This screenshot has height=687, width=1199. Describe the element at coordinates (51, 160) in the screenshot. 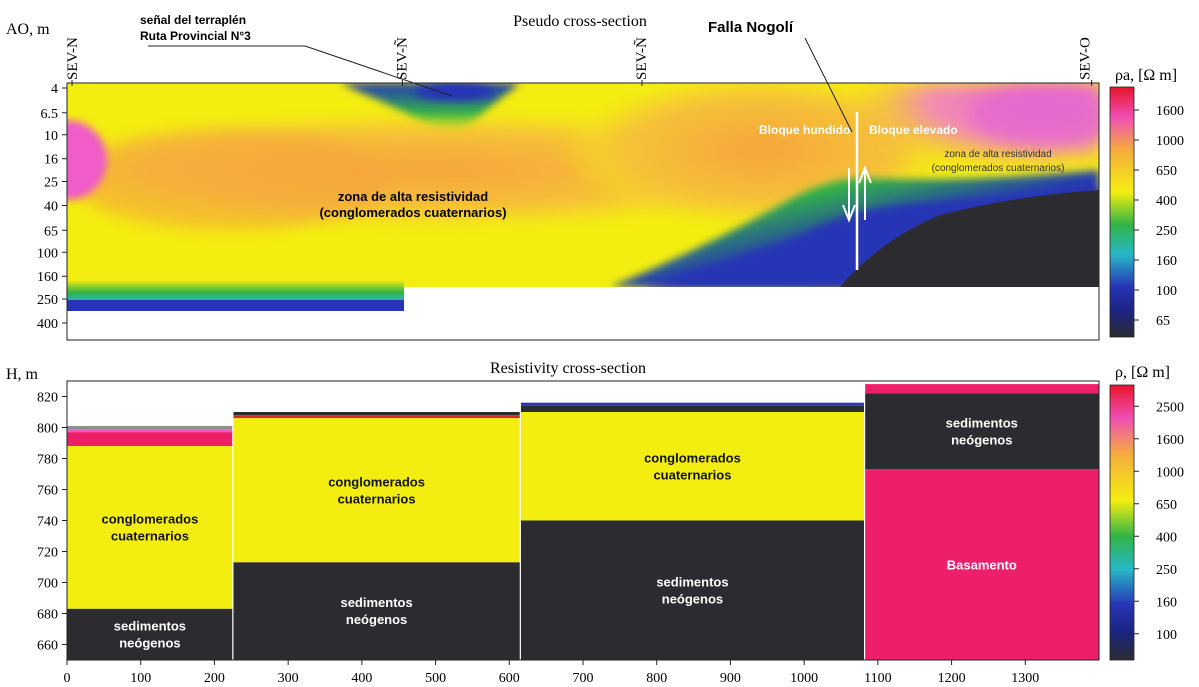

I see `y-tick-label: 16` at that location.